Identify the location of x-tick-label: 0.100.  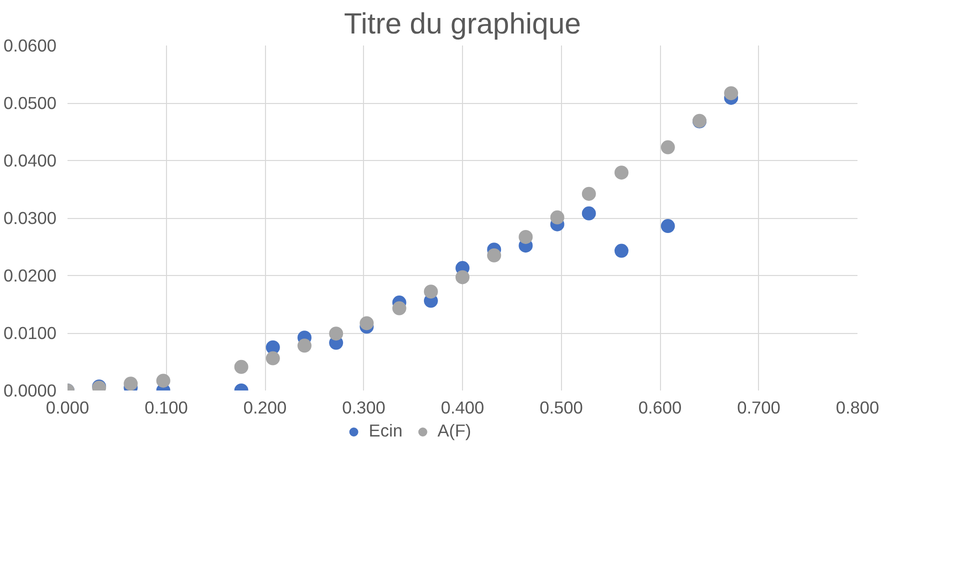
(166, 408).